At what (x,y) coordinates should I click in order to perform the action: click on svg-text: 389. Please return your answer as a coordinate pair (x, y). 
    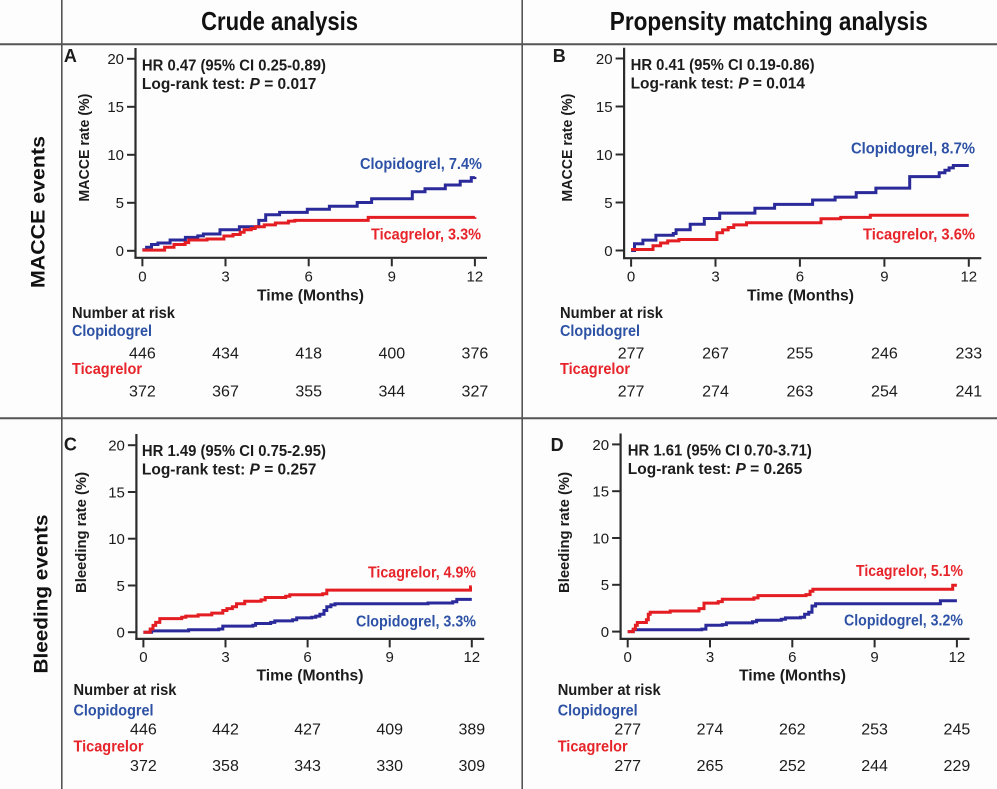
    Looking at the image, I should click on (471, 730).